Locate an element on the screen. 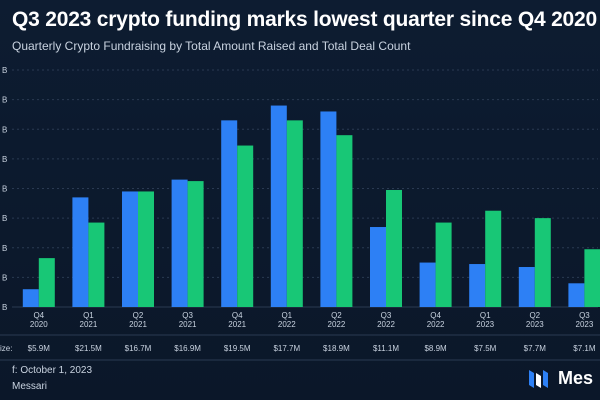 Image resolution: width=600 pixels, height=400 pixels. avg-deal-size-value: $16.7M is located at coordinates (138, 348).